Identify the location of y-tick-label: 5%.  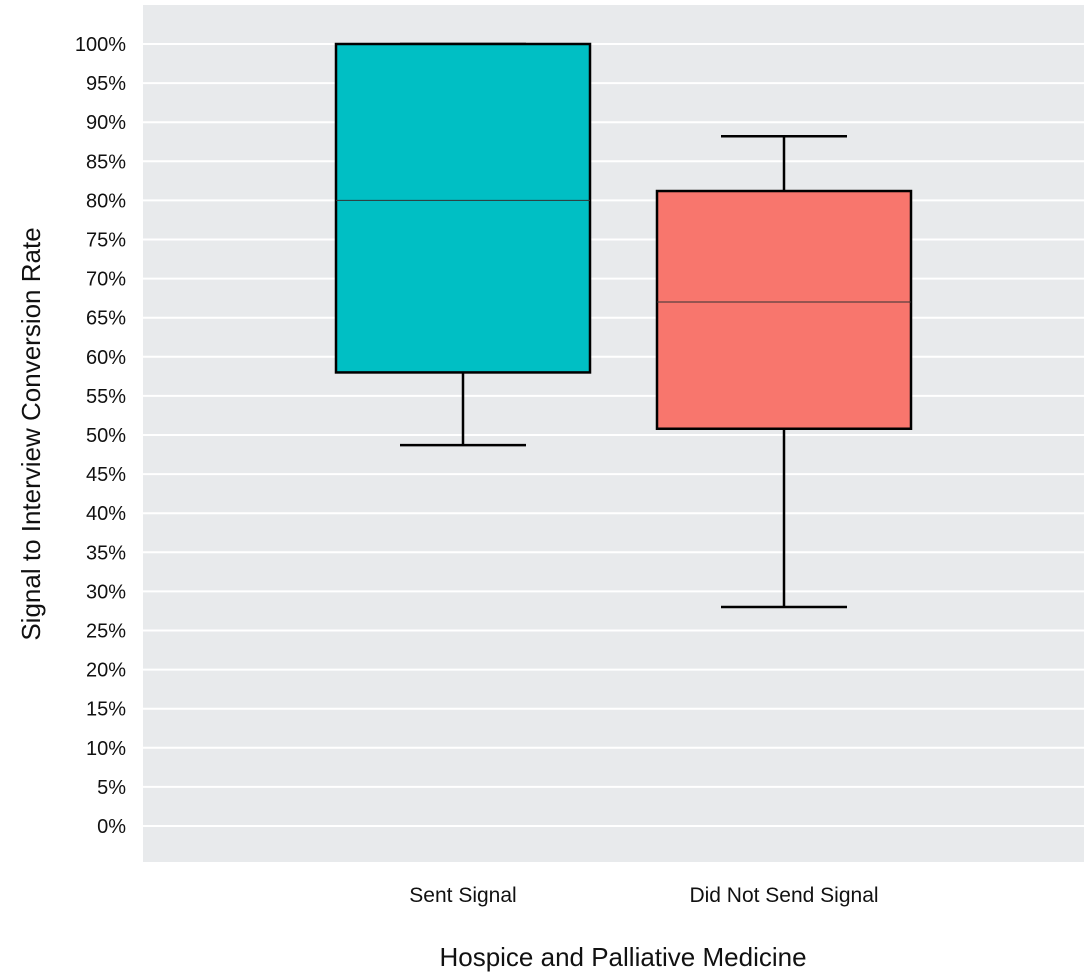
(111, 788).